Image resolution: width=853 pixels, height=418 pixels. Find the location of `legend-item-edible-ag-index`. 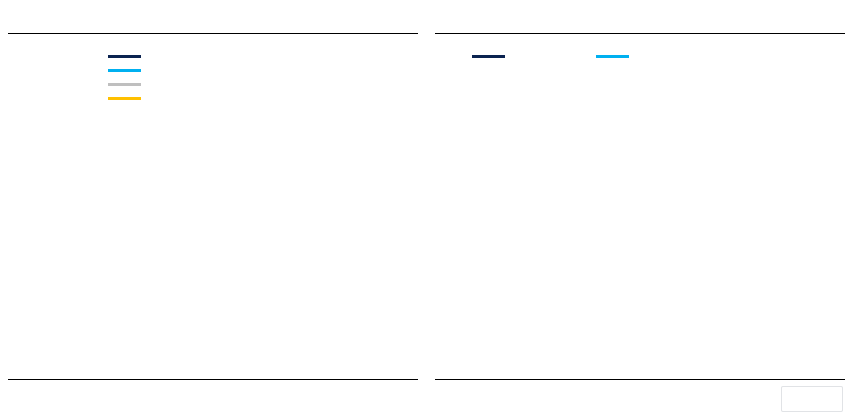

legend-item-edible-ag-index is located at coordinates (127, 84).